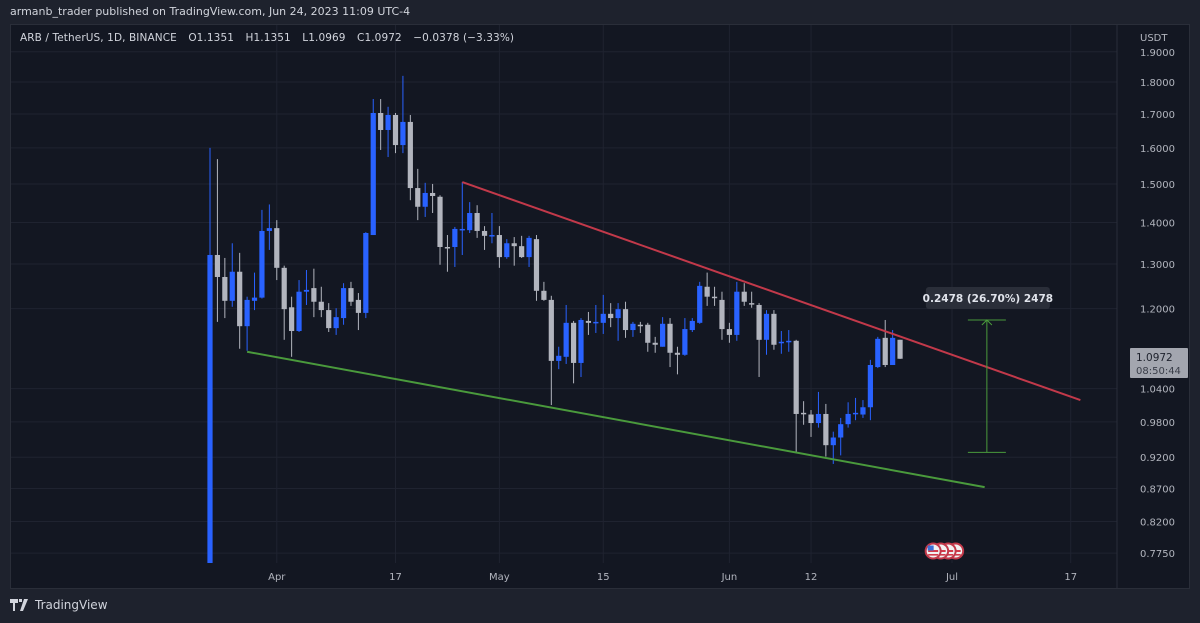  I want to click on flag-stripe, so click(933, 555).